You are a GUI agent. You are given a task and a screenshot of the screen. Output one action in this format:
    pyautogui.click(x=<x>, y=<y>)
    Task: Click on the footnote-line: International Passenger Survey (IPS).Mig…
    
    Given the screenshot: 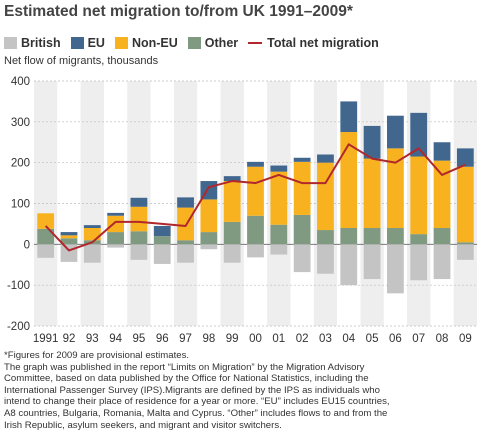 What is the action you would take?
    pyautogui.click(x=192, y=390)
    